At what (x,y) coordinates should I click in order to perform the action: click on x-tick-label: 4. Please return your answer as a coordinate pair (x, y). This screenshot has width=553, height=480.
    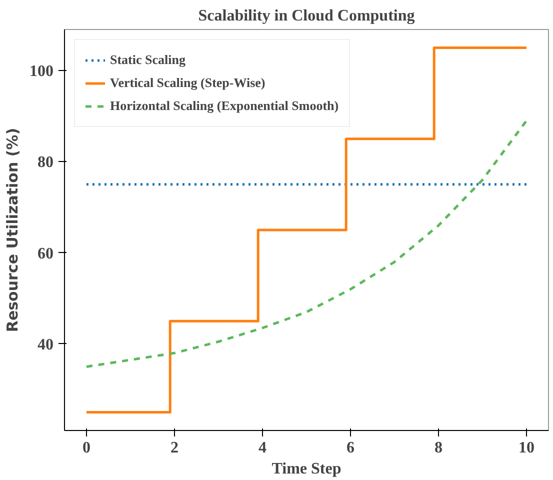
    Looking at the image, I should click on (262, 448).